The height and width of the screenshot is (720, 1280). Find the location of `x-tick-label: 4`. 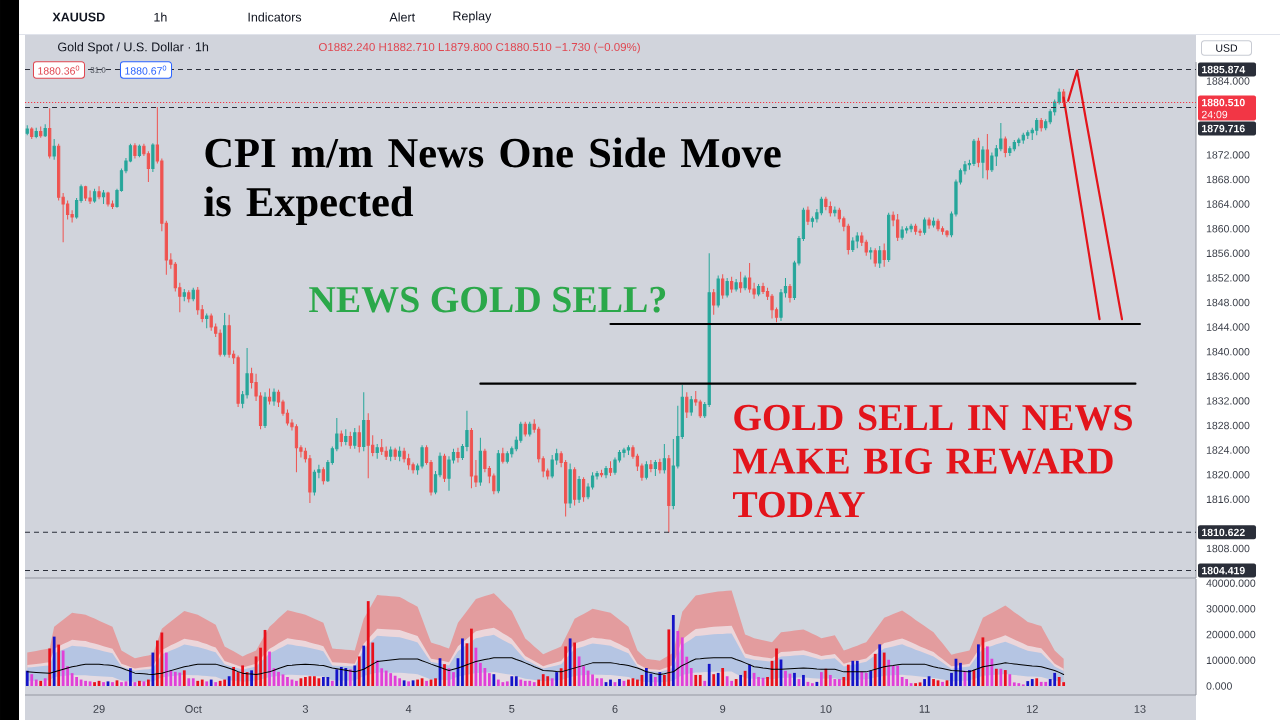

x-tick-label: 4 is located at coordinates (408, 709).